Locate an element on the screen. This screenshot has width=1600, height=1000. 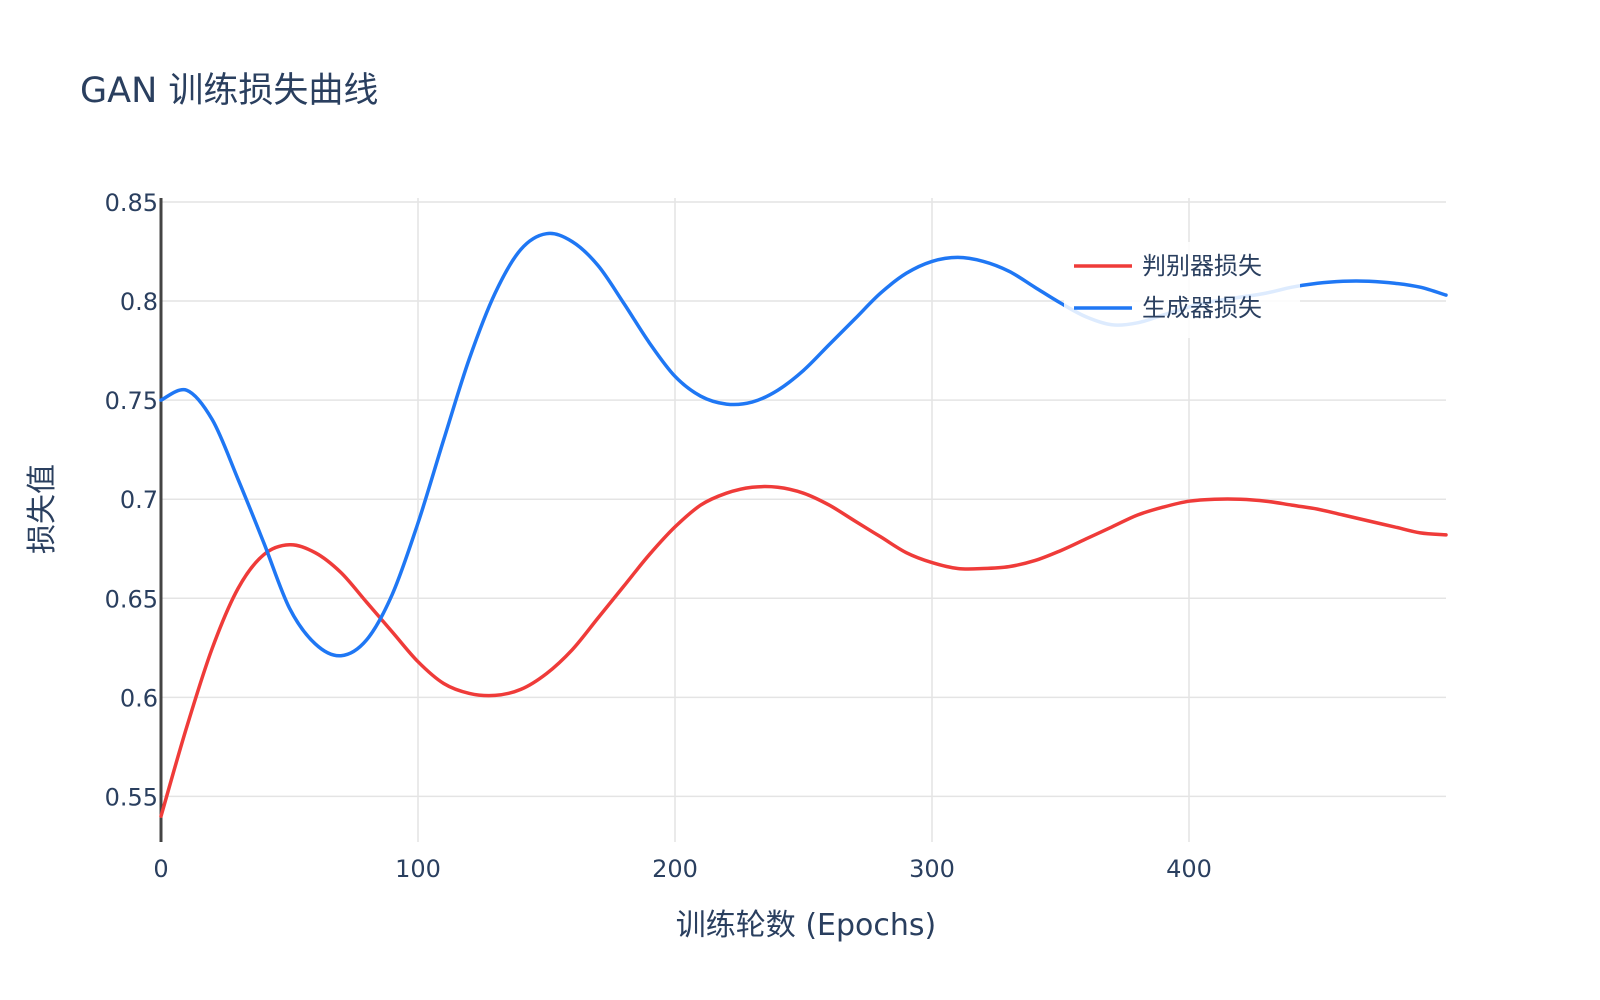
x-tick-label: 100 is located at coordinates (418, 869).